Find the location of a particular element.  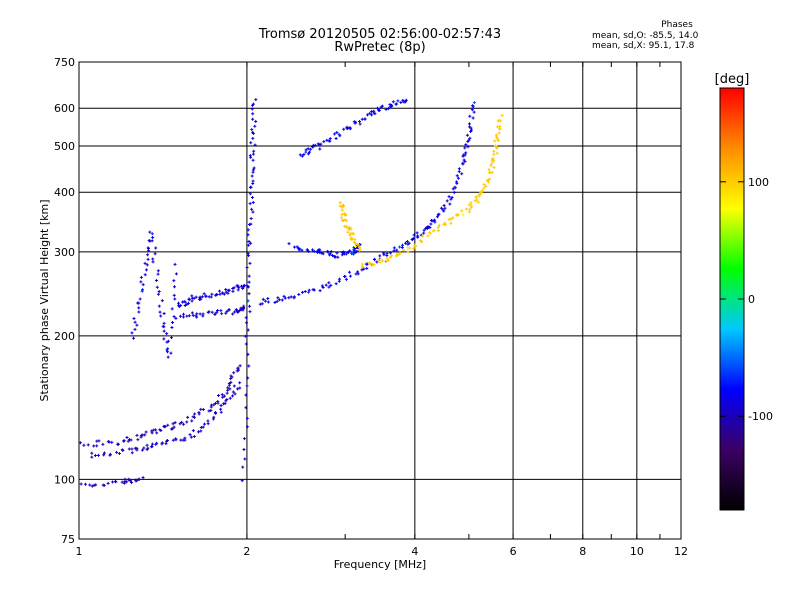

y-tick-label: 200 is located at coordinates (64, 336).